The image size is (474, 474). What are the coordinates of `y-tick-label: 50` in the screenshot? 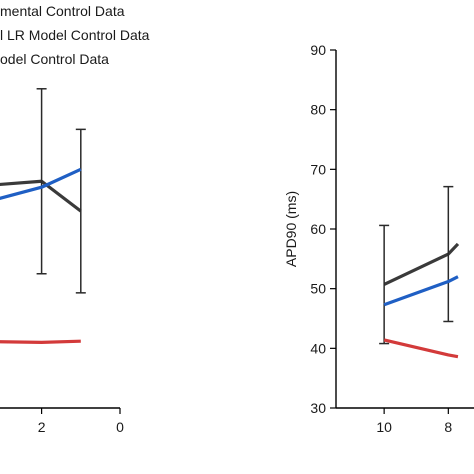 It's located at (318, 289).